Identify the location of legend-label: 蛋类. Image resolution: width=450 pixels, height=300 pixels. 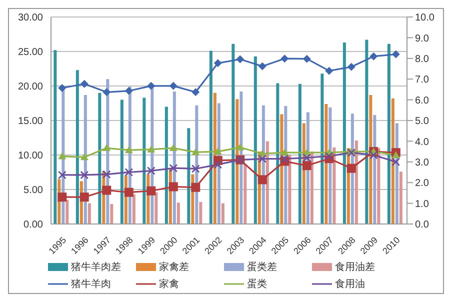
(257, 284).